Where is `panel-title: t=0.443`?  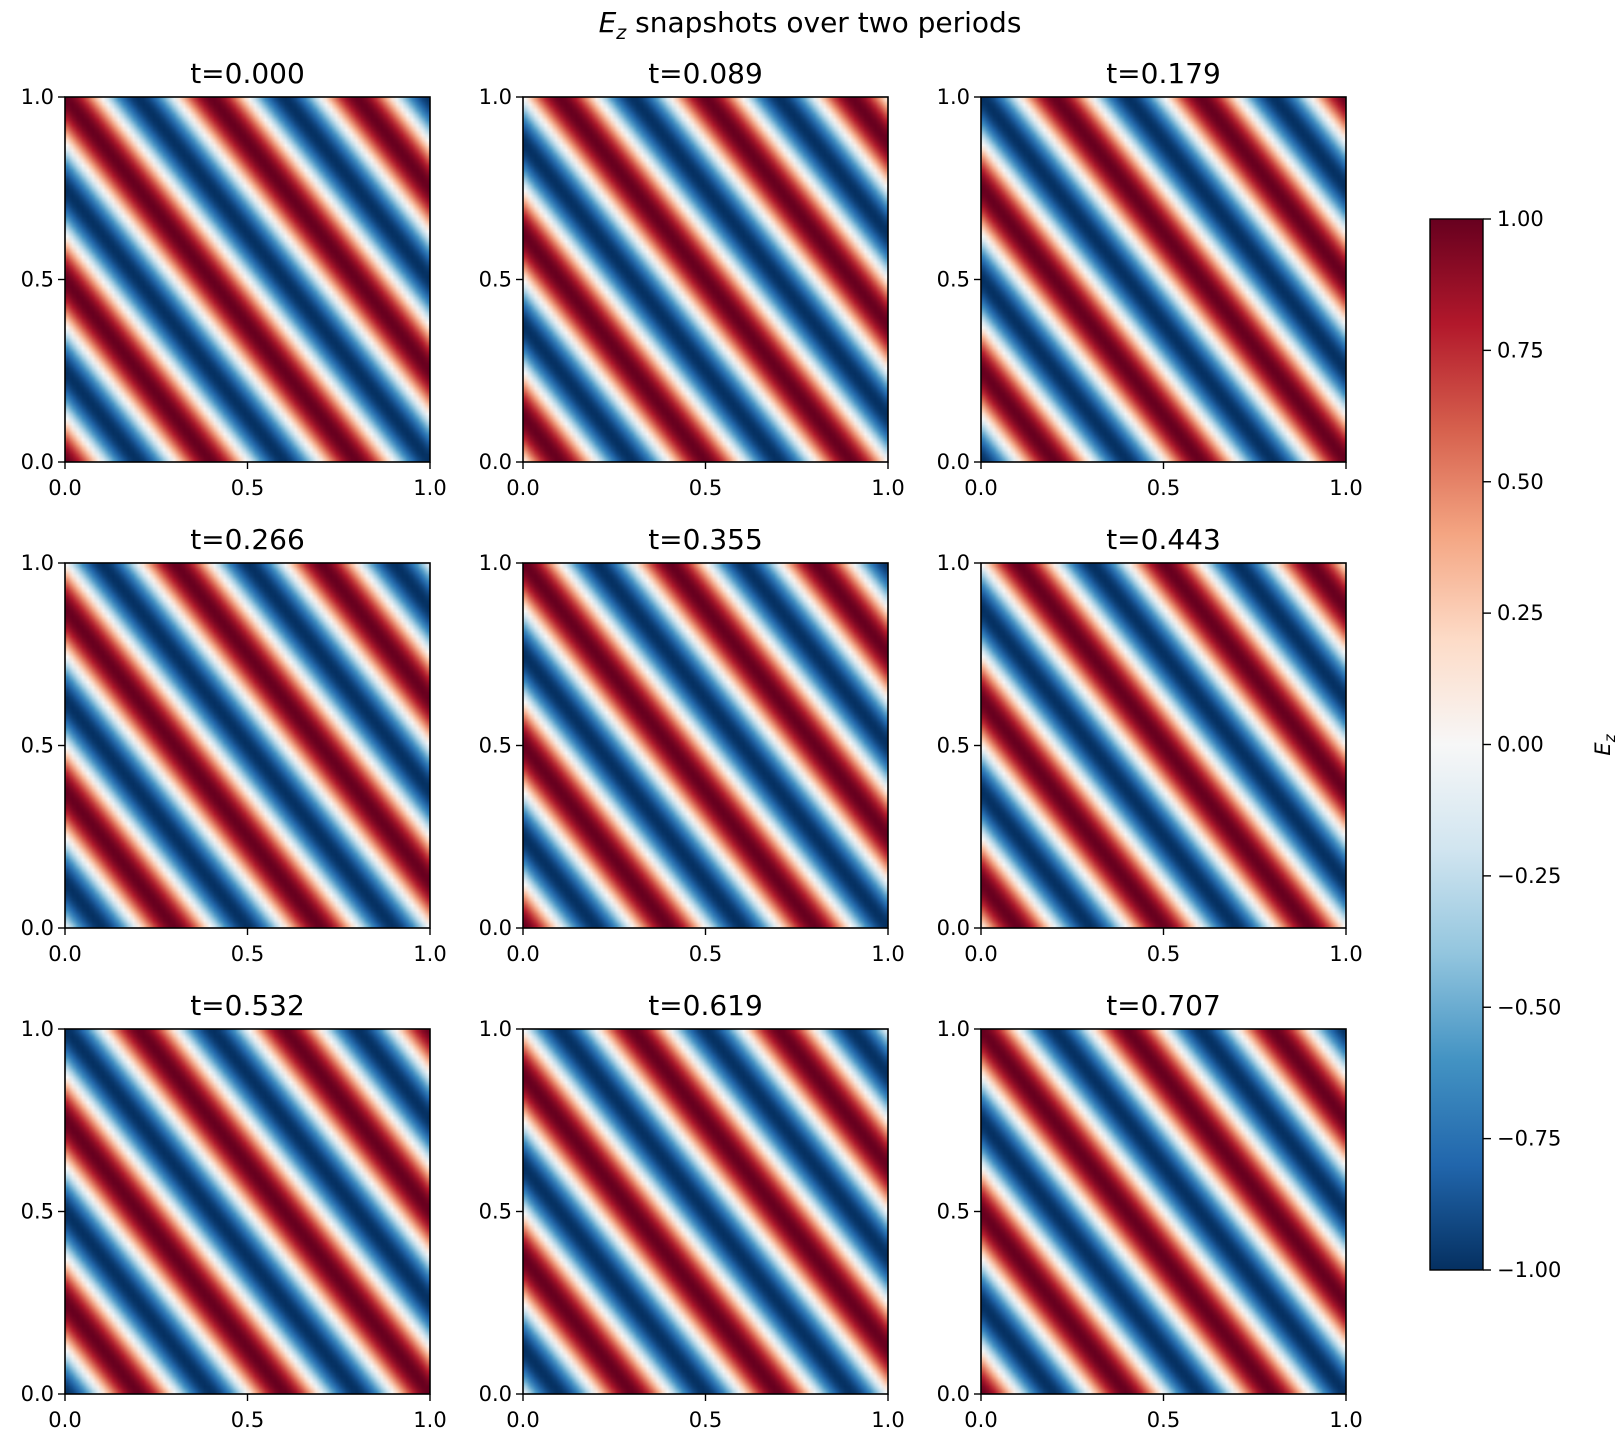
panel-title: t=0.443 is located at coordinates (1163, 539).